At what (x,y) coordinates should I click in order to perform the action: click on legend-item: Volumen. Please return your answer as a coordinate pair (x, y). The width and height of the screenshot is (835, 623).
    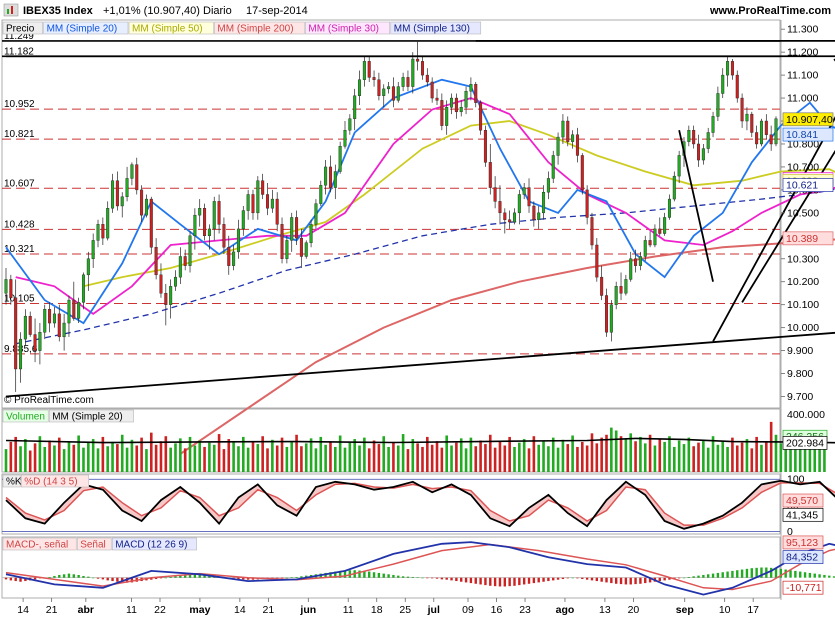
    Looking at the image, I should click on (25, 416).